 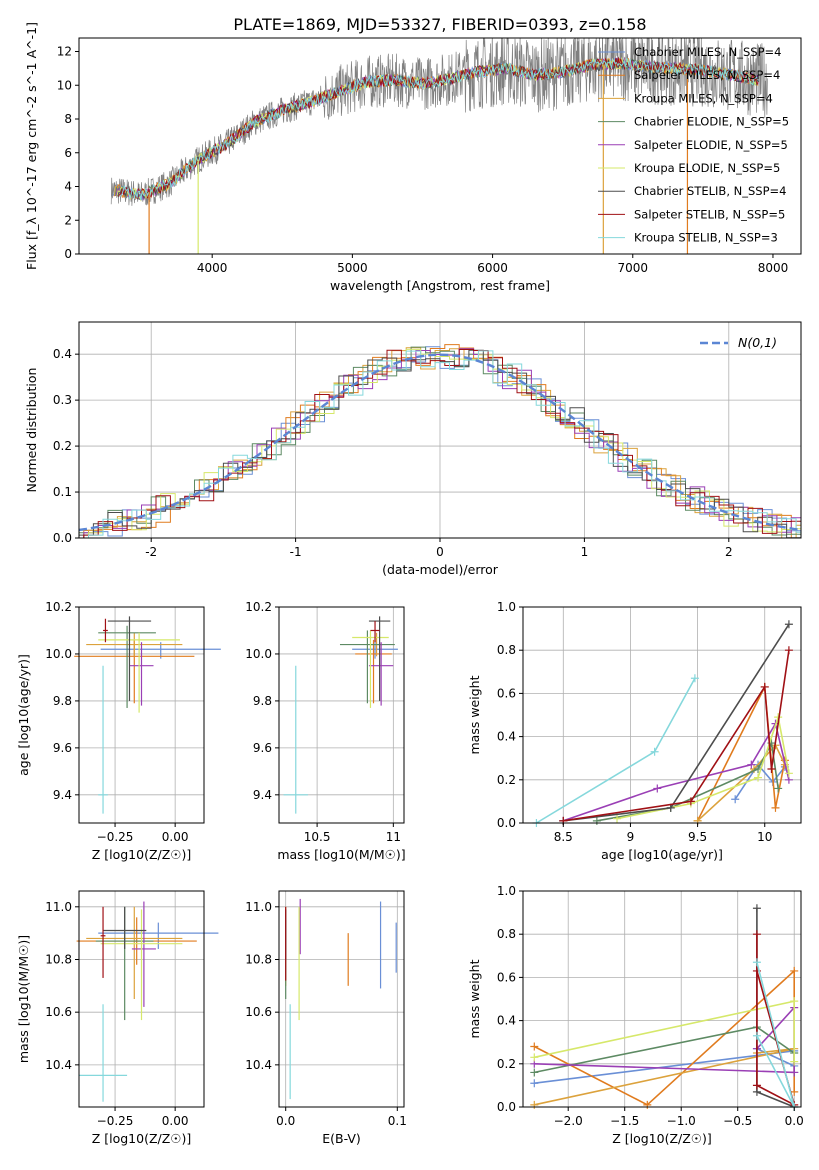 I want to click on legend-label: Salpeter STELIB, N_SSP=5, so click(x=709, y=214).